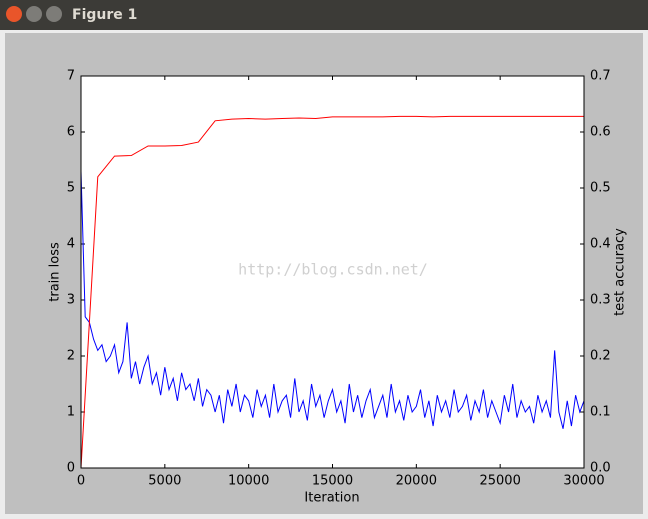 This screenshot has width=648, height=519. What do you see at coordinates (34, 14) in the screenshot?
I see `minimize-button` at bounding box center [34, 14].